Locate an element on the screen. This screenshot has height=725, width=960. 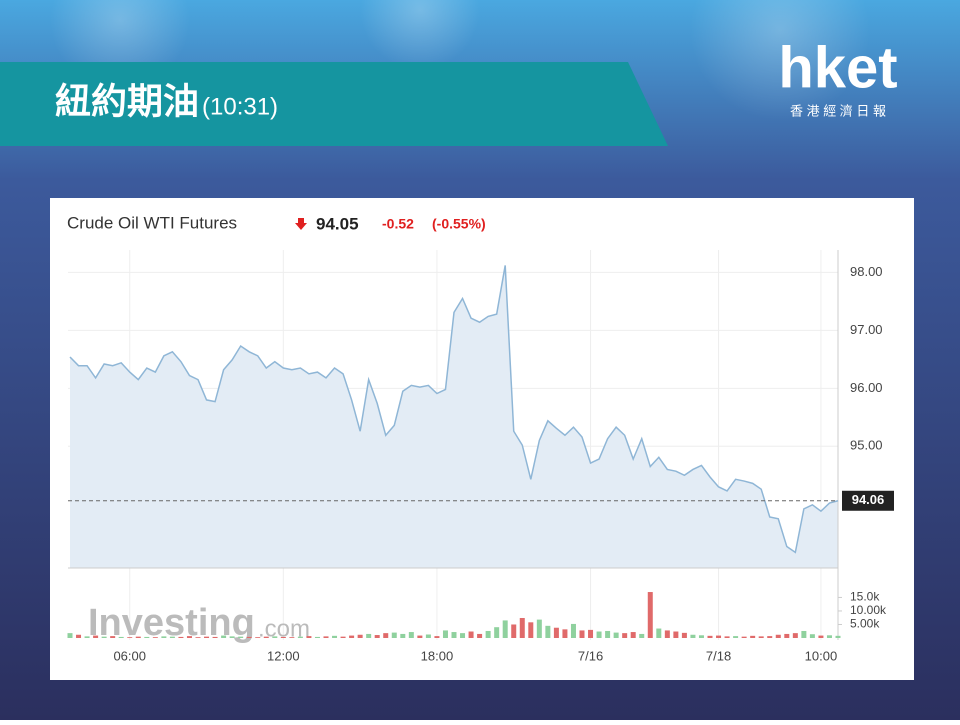
watermark-suffix: .com is located at coordinates (284, 628).